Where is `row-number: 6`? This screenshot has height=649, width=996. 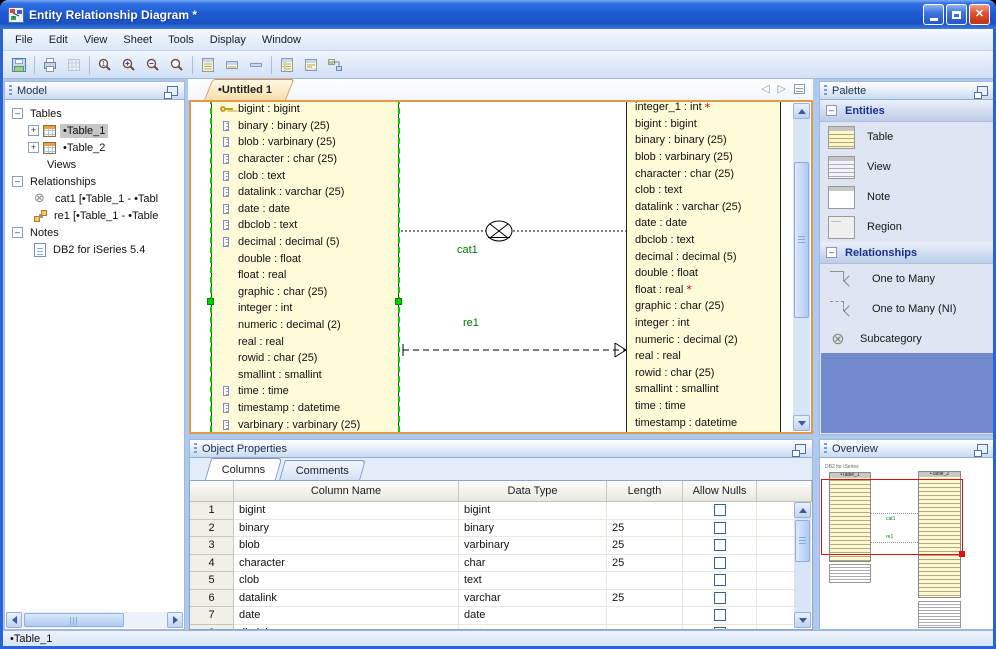 row-number: 6 is located at coordinates (212, 598).